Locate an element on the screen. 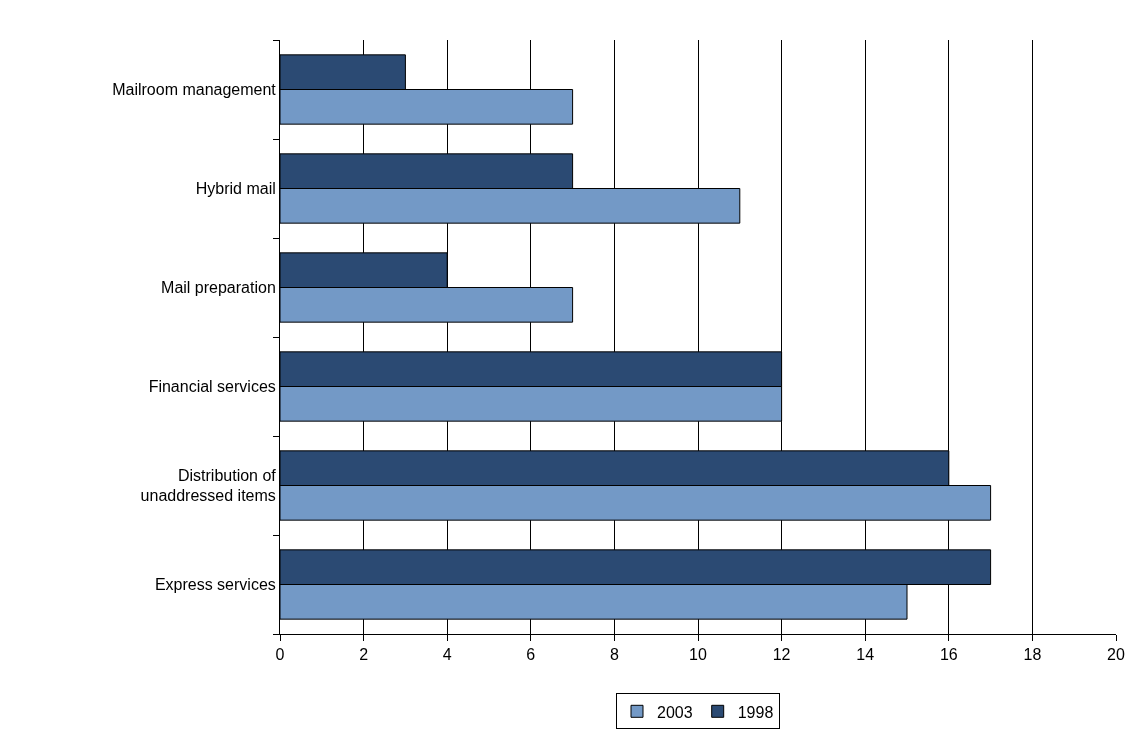 The height and width of the screenshot is (744, 1146). x-tick-label: 12 is located at coordinates (781, 655).